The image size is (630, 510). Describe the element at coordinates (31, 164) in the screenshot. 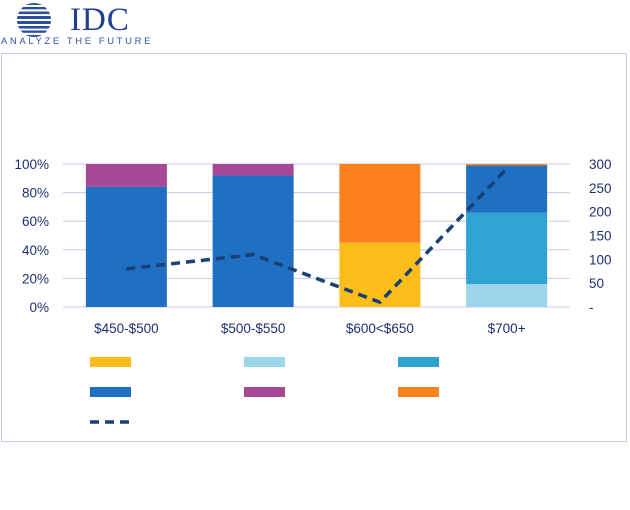

I see `y-left-tick-label: 100%` at that location.